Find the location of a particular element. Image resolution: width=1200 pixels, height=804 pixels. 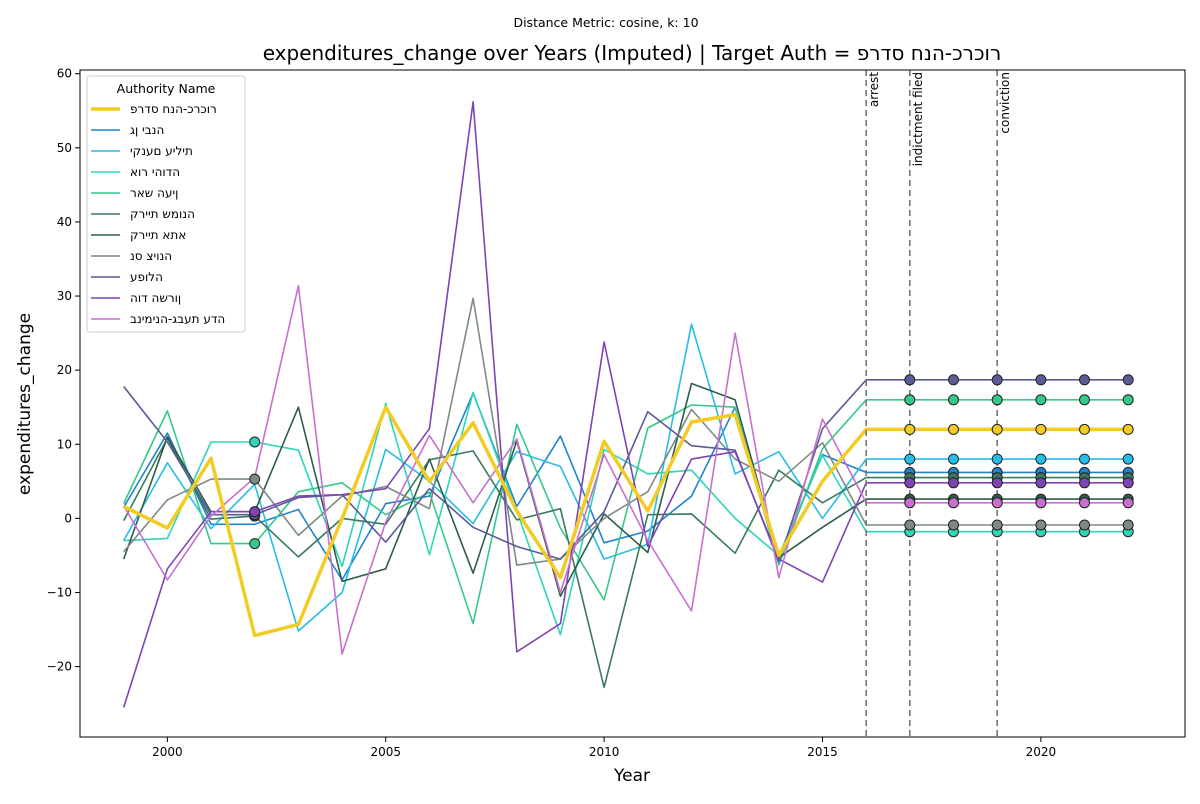

y-tick-label: 10 is located at coordinates (64, 444).